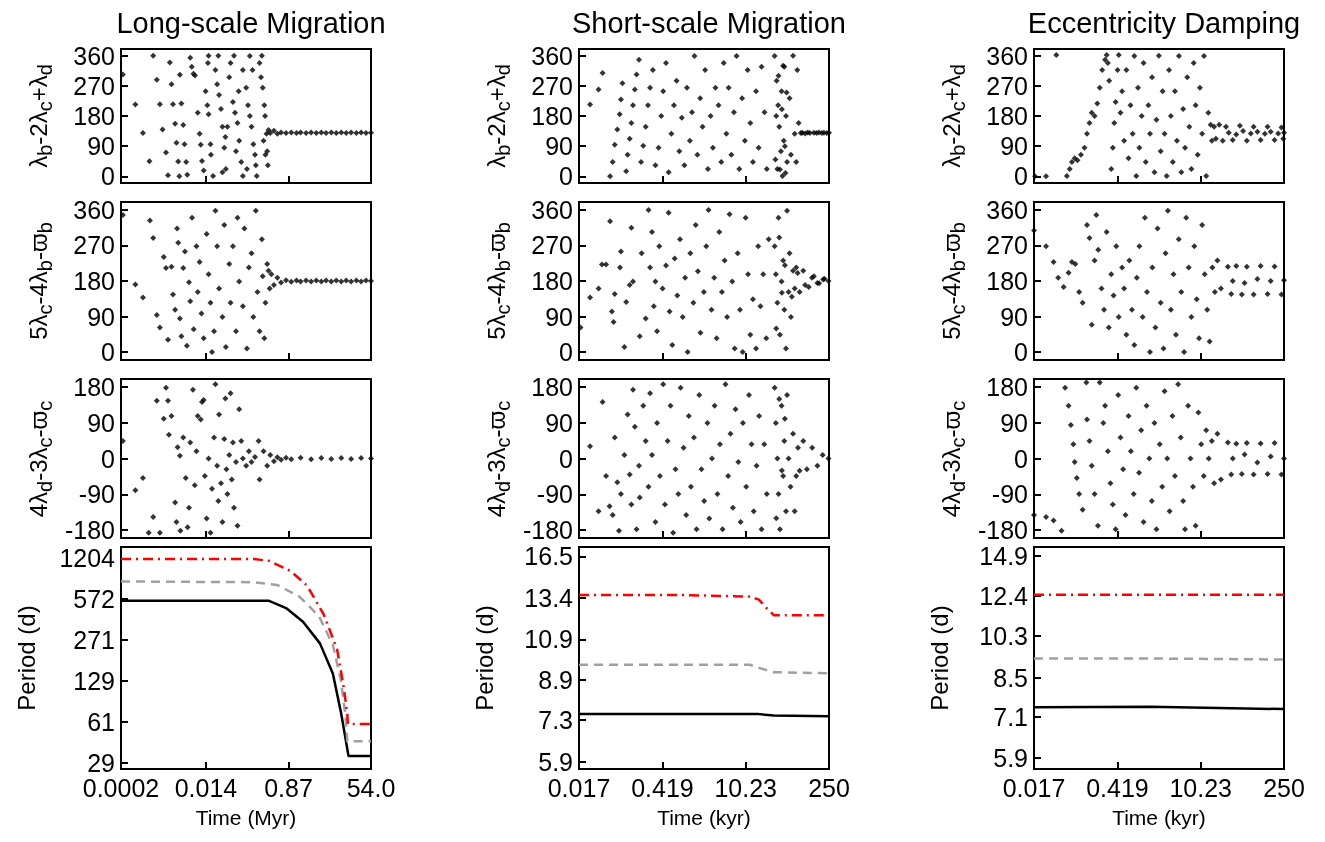 The width and height of the screenshot is (1325, 842). Describe the element at coordinates (246, 817) in the screenshot. I see `x-axis-title: Time (Myr)` at that location.